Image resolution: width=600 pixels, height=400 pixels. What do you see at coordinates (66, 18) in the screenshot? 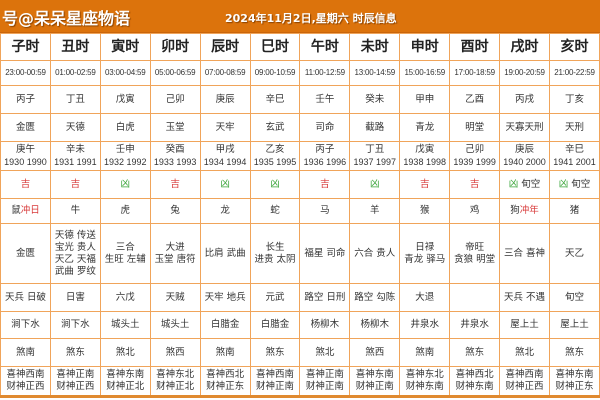
I see `site-name: 号@呆呆星座物语` at bounding box center [66, 18].